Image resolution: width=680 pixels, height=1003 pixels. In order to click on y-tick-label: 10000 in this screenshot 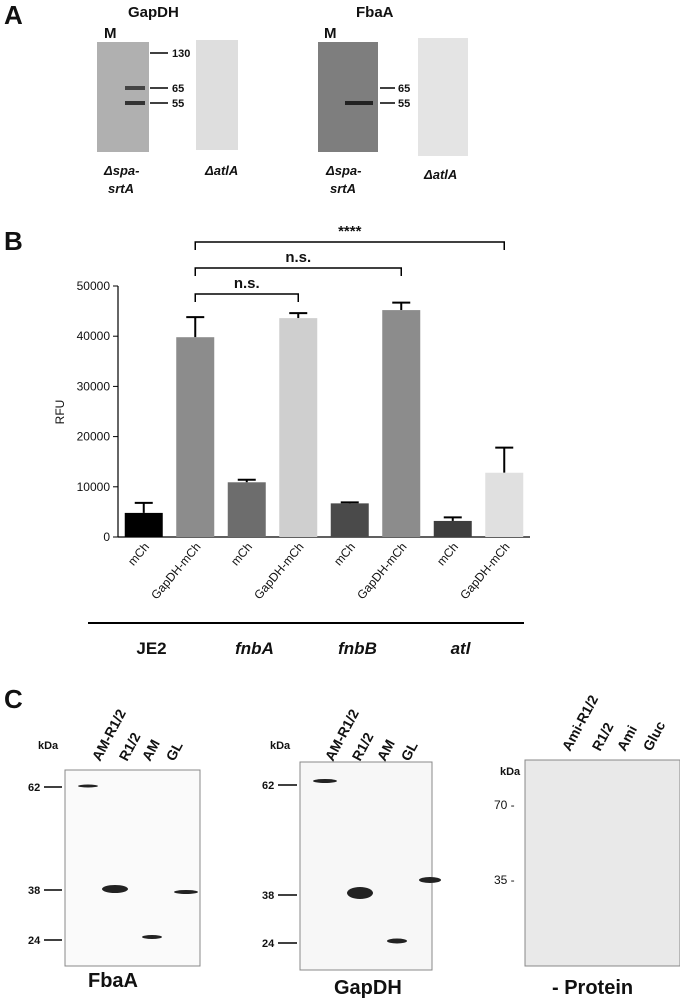, I will do `click(94, 487)`.